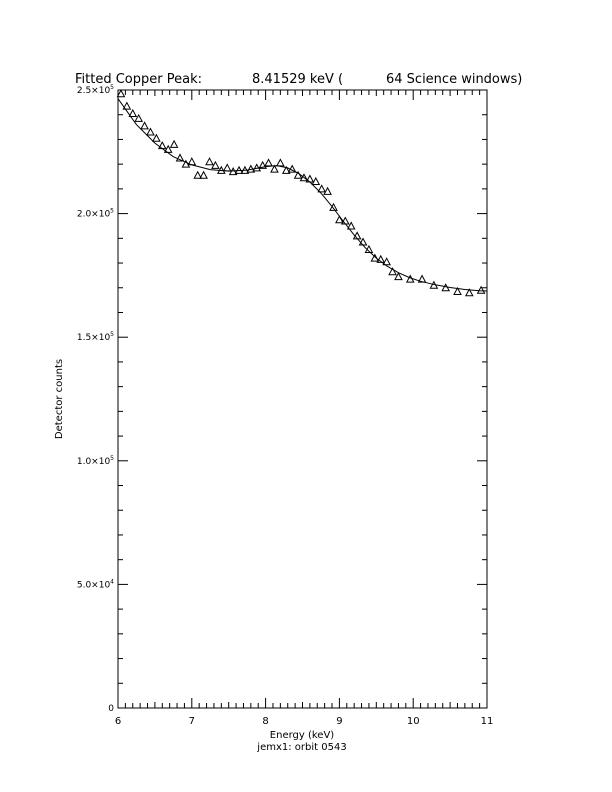  I want to click on x-tick-labels: 6 7 8 9 10 11, so click(304, 721).